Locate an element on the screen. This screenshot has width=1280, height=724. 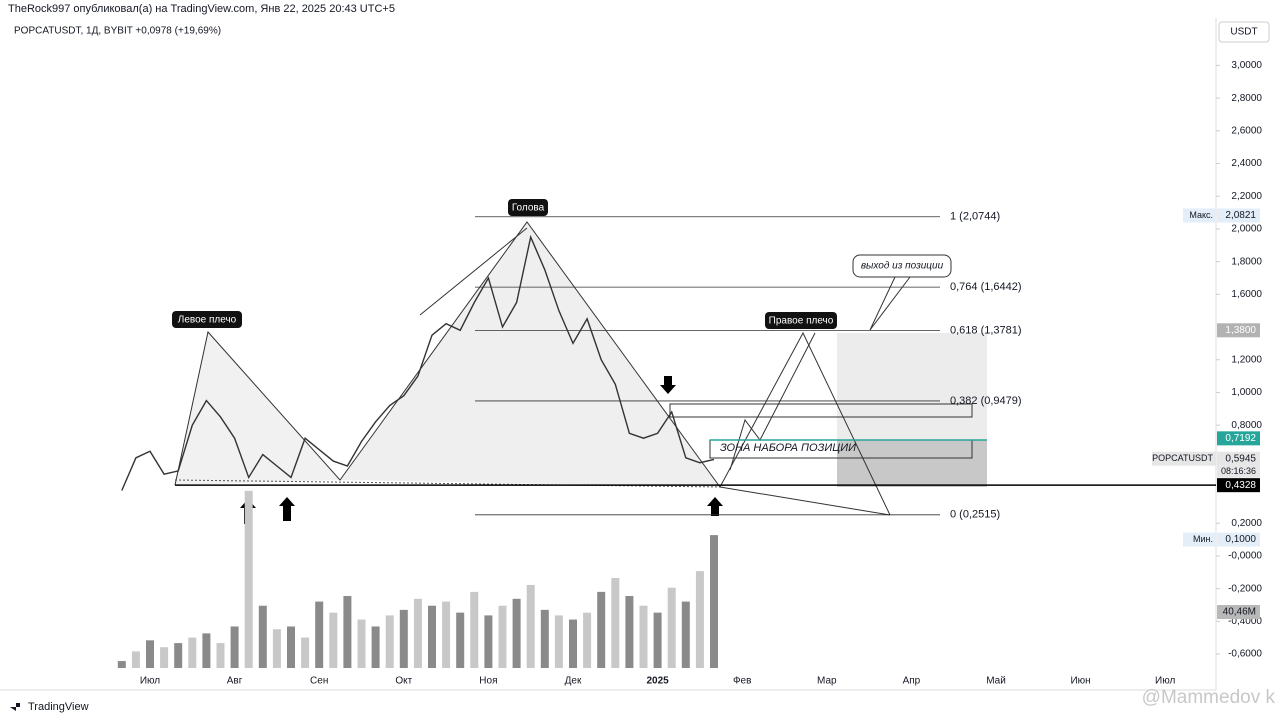
y-tick-label: 2,8000 is located at coordinates (1246, 98).